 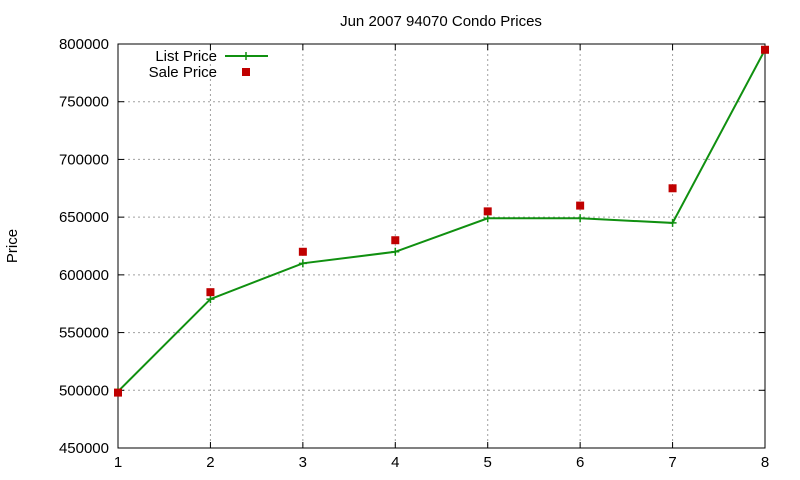 I want to click on x-tick-label: 6, so click(x=580, y=462).